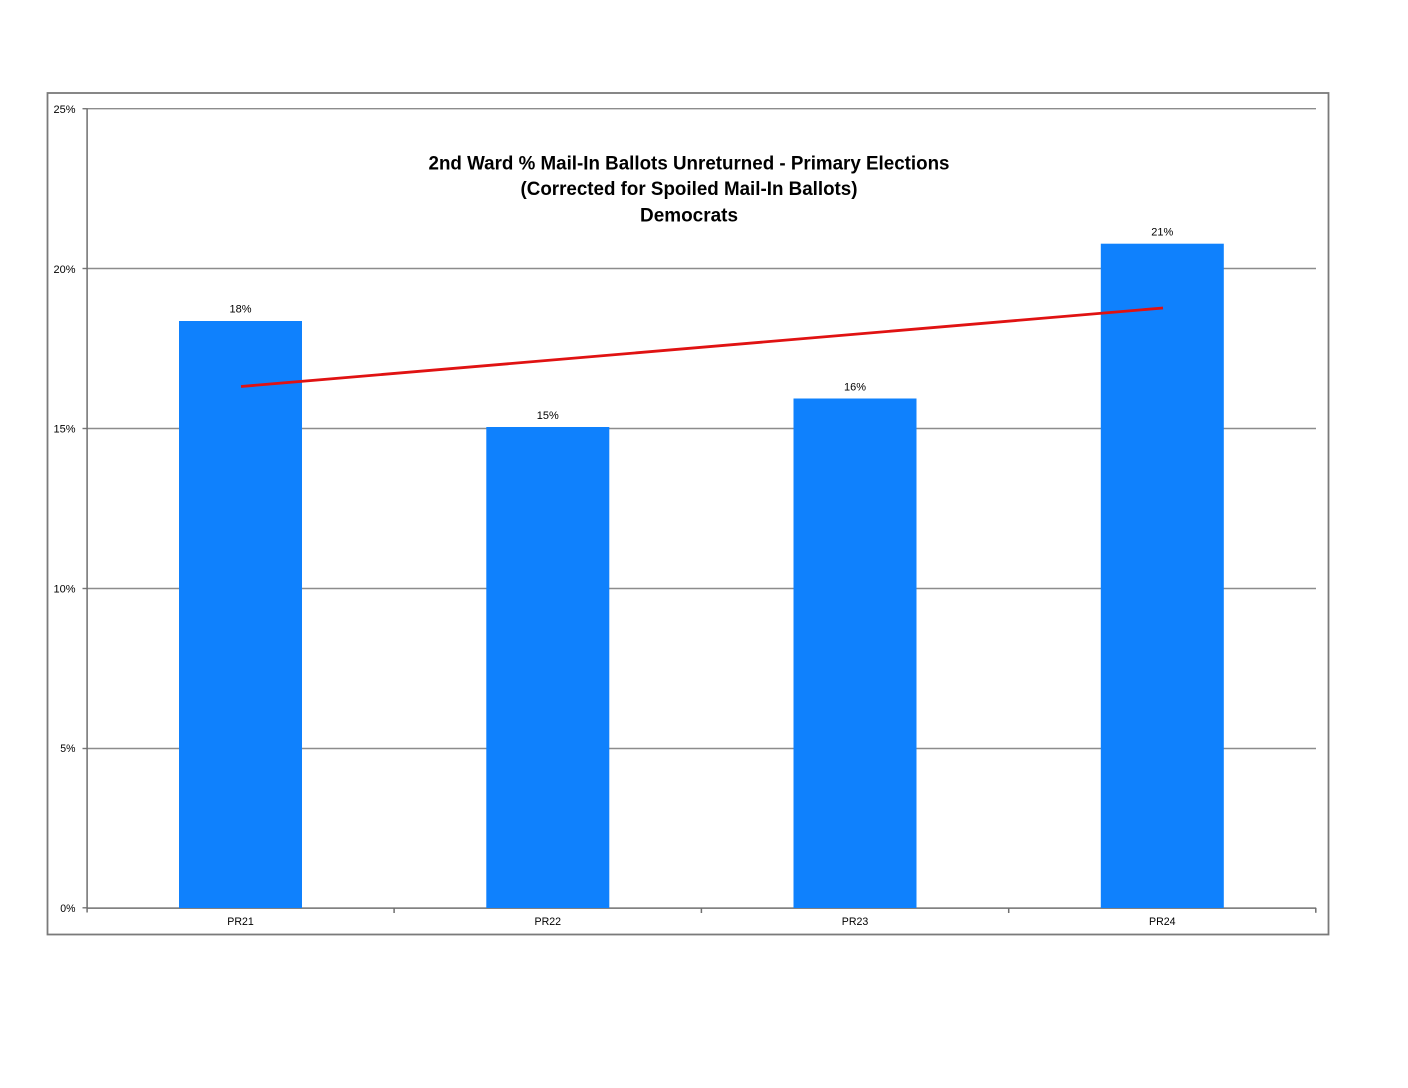 The width and height of the screenshot is (1408, 1088). What do you see at coordinates (855, 922) in the screenshot?
I see `svg-text: PR23` at bounding box center [855, 922].